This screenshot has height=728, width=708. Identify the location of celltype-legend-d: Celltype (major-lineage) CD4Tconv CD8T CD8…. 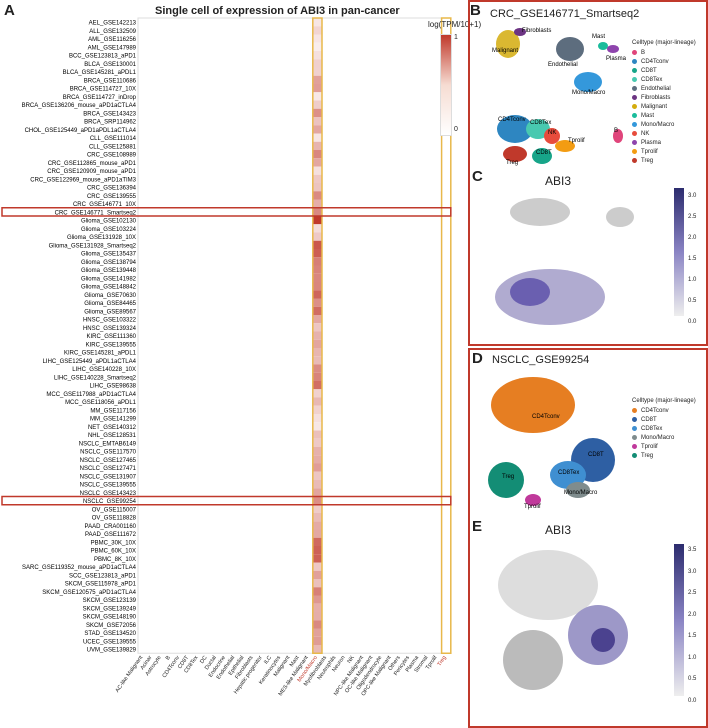
(664, 429).